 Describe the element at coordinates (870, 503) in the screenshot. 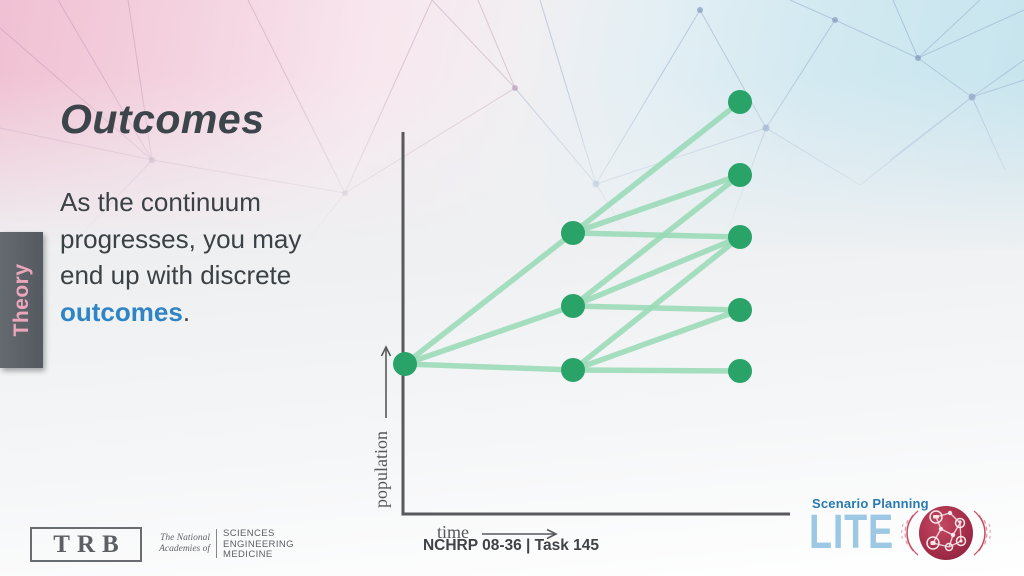

I see `scenario-planning-label: Scenario Planning` at that location.